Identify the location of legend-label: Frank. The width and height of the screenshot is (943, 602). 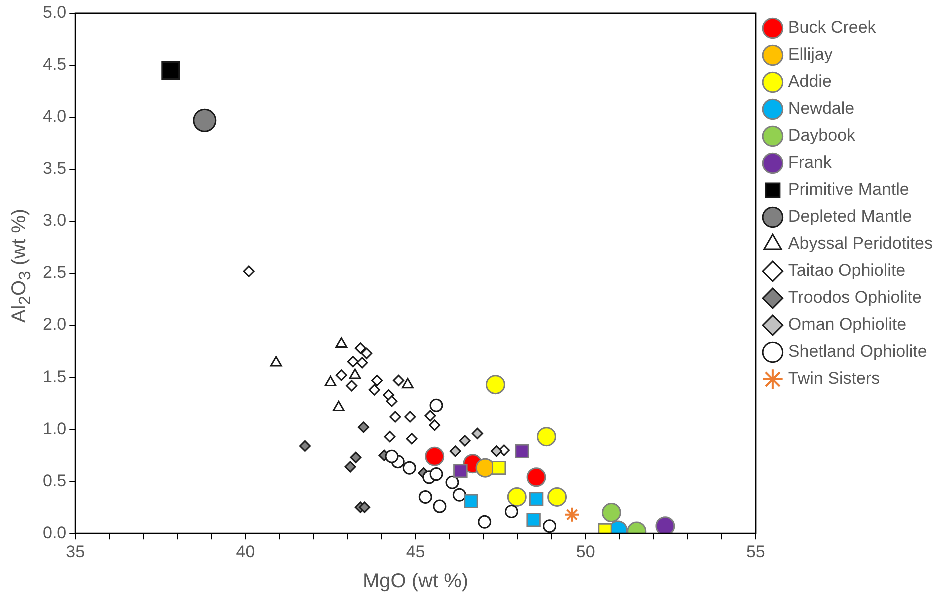
(810, 162).